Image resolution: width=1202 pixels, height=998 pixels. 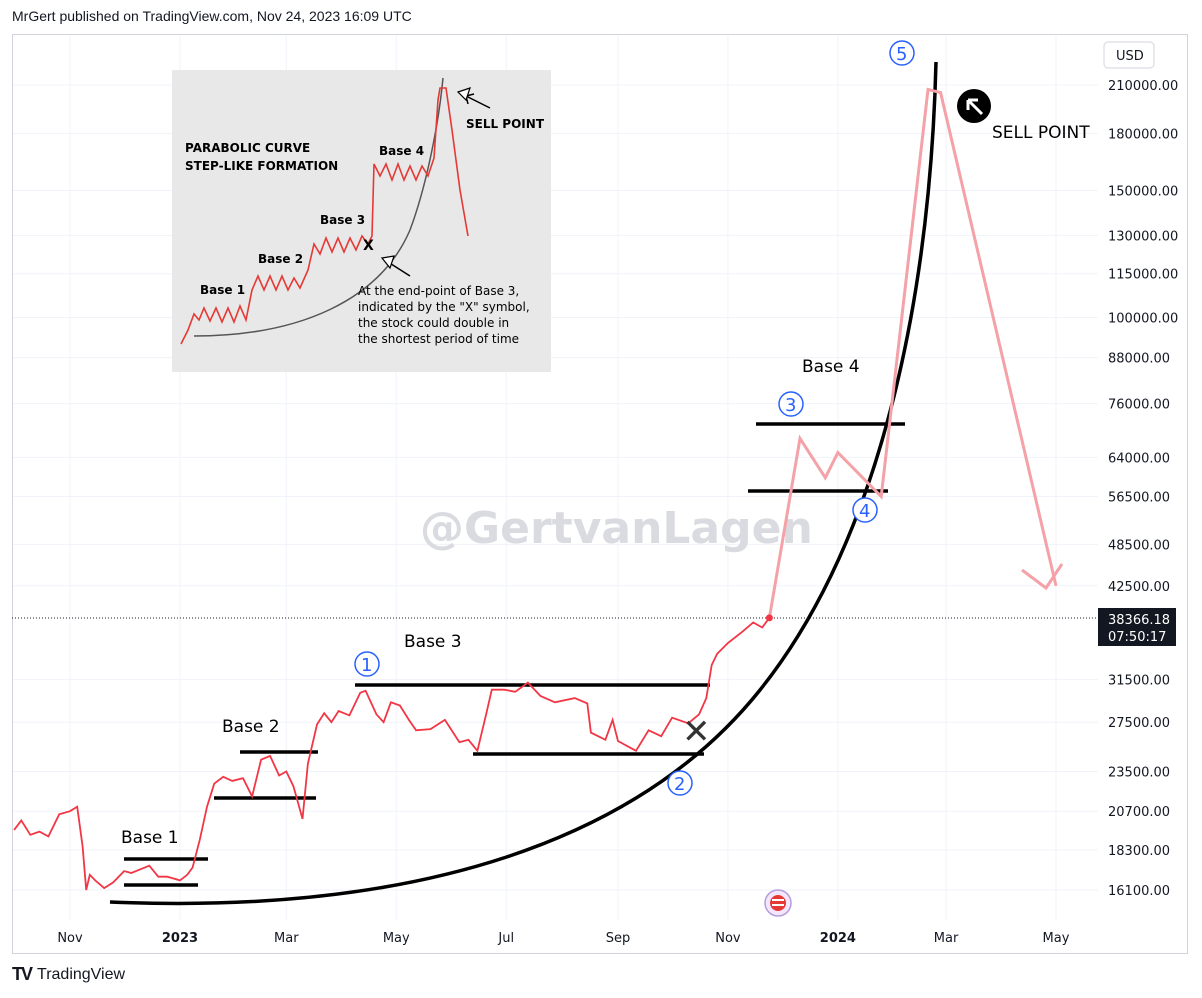 I want to click on y-tick-label: 23500.00, so click(x=1139, y=772).